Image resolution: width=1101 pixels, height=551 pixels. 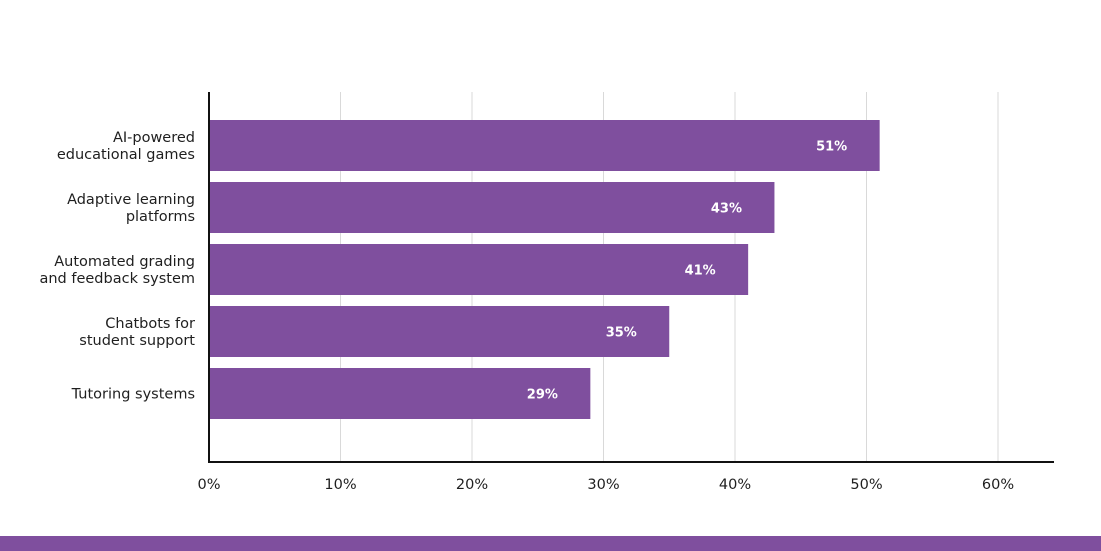 What do you see at coordinates (150, 324) in the screenshot?
I see `category-label-line: Chatbots for` at bounding box center [150, 324].